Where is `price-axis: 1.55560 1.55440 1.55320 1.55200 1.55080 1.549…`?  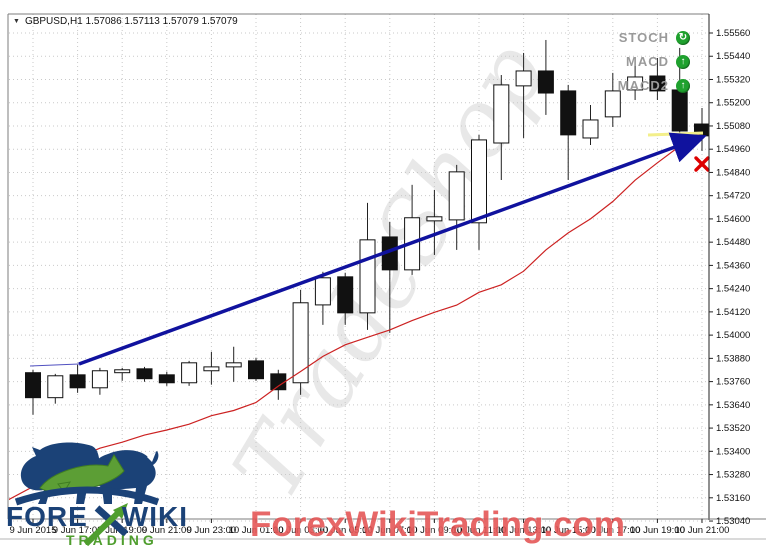 price-axis: 1.55560 1.55440 1.55320 1.55200 1.55080 1.549… is located at coordinates (729, 277).